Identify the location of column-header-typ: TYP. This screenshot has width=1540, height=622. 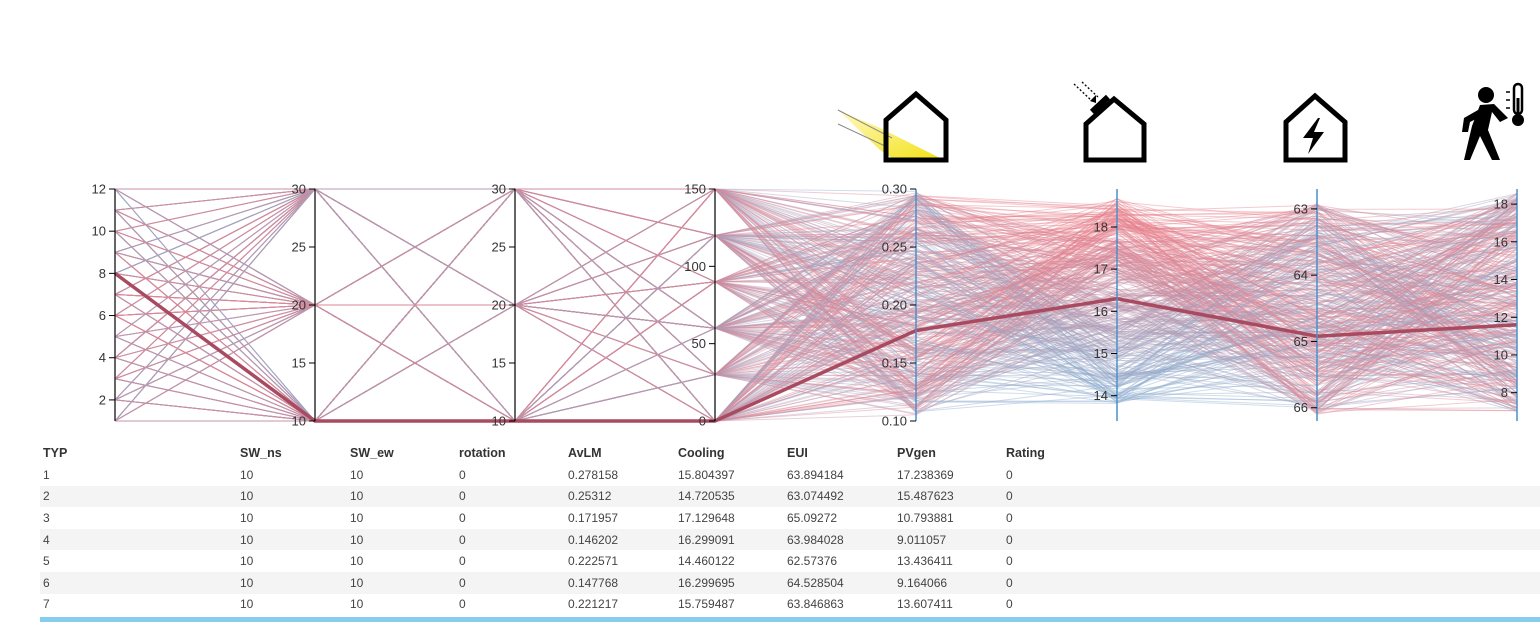
(55, 453).